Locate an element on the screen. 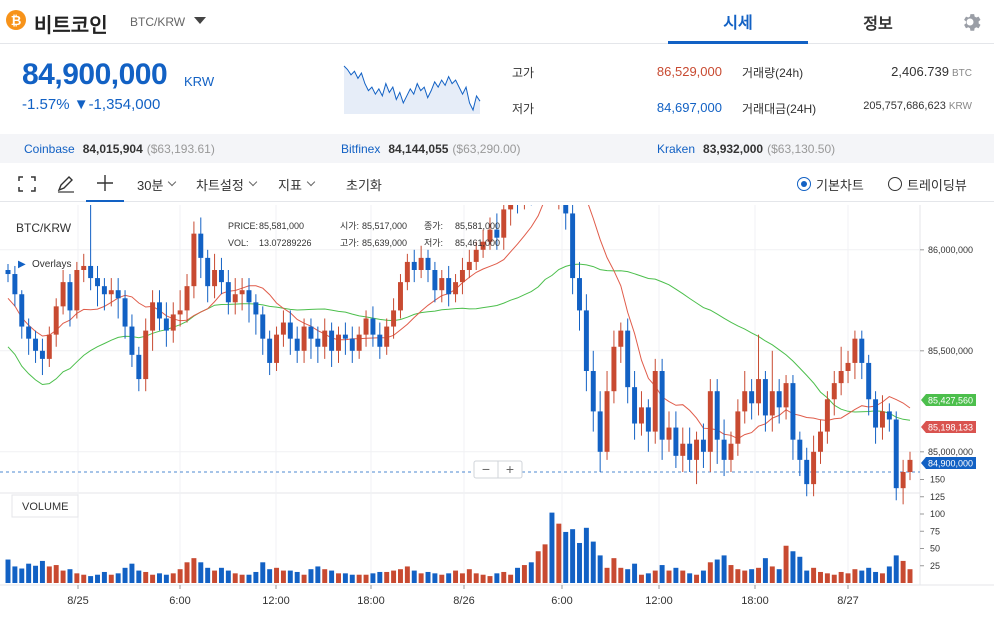 Image resolution: width=994 pixels, height=622 pixels. zoom-out-icon: − is located at coordinates (486, 469).